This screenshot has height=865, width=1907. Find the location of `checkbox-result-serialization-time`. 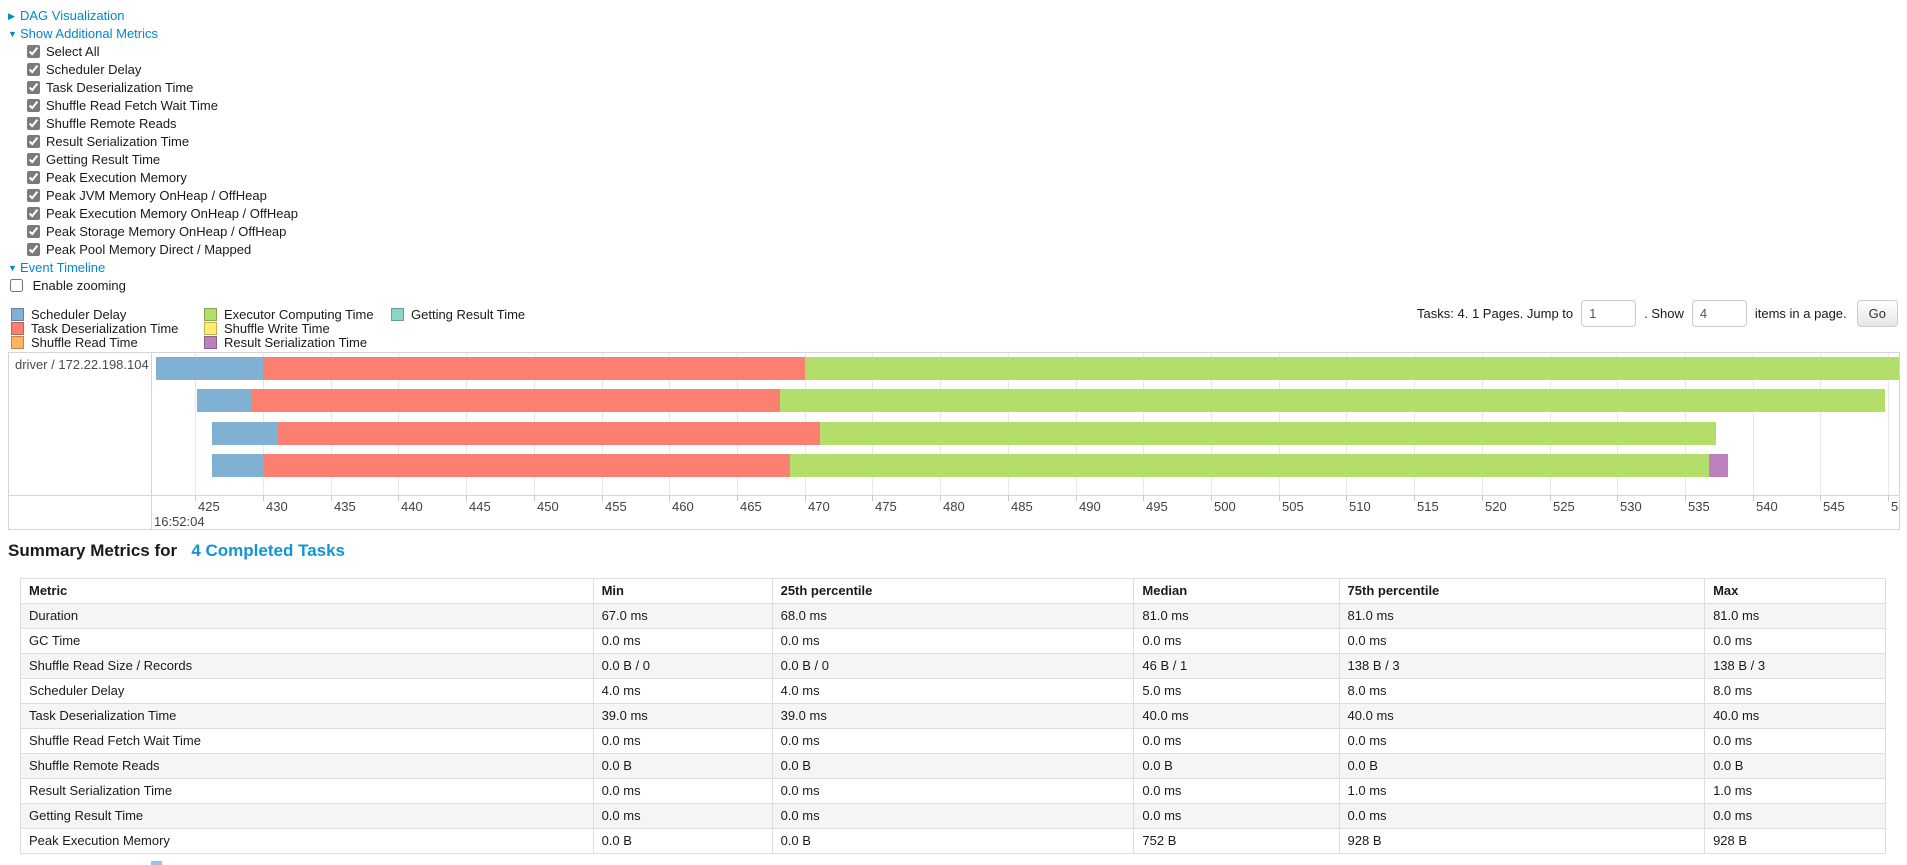

checkbox-result-serialization-time is located at coordinates (33, 141).